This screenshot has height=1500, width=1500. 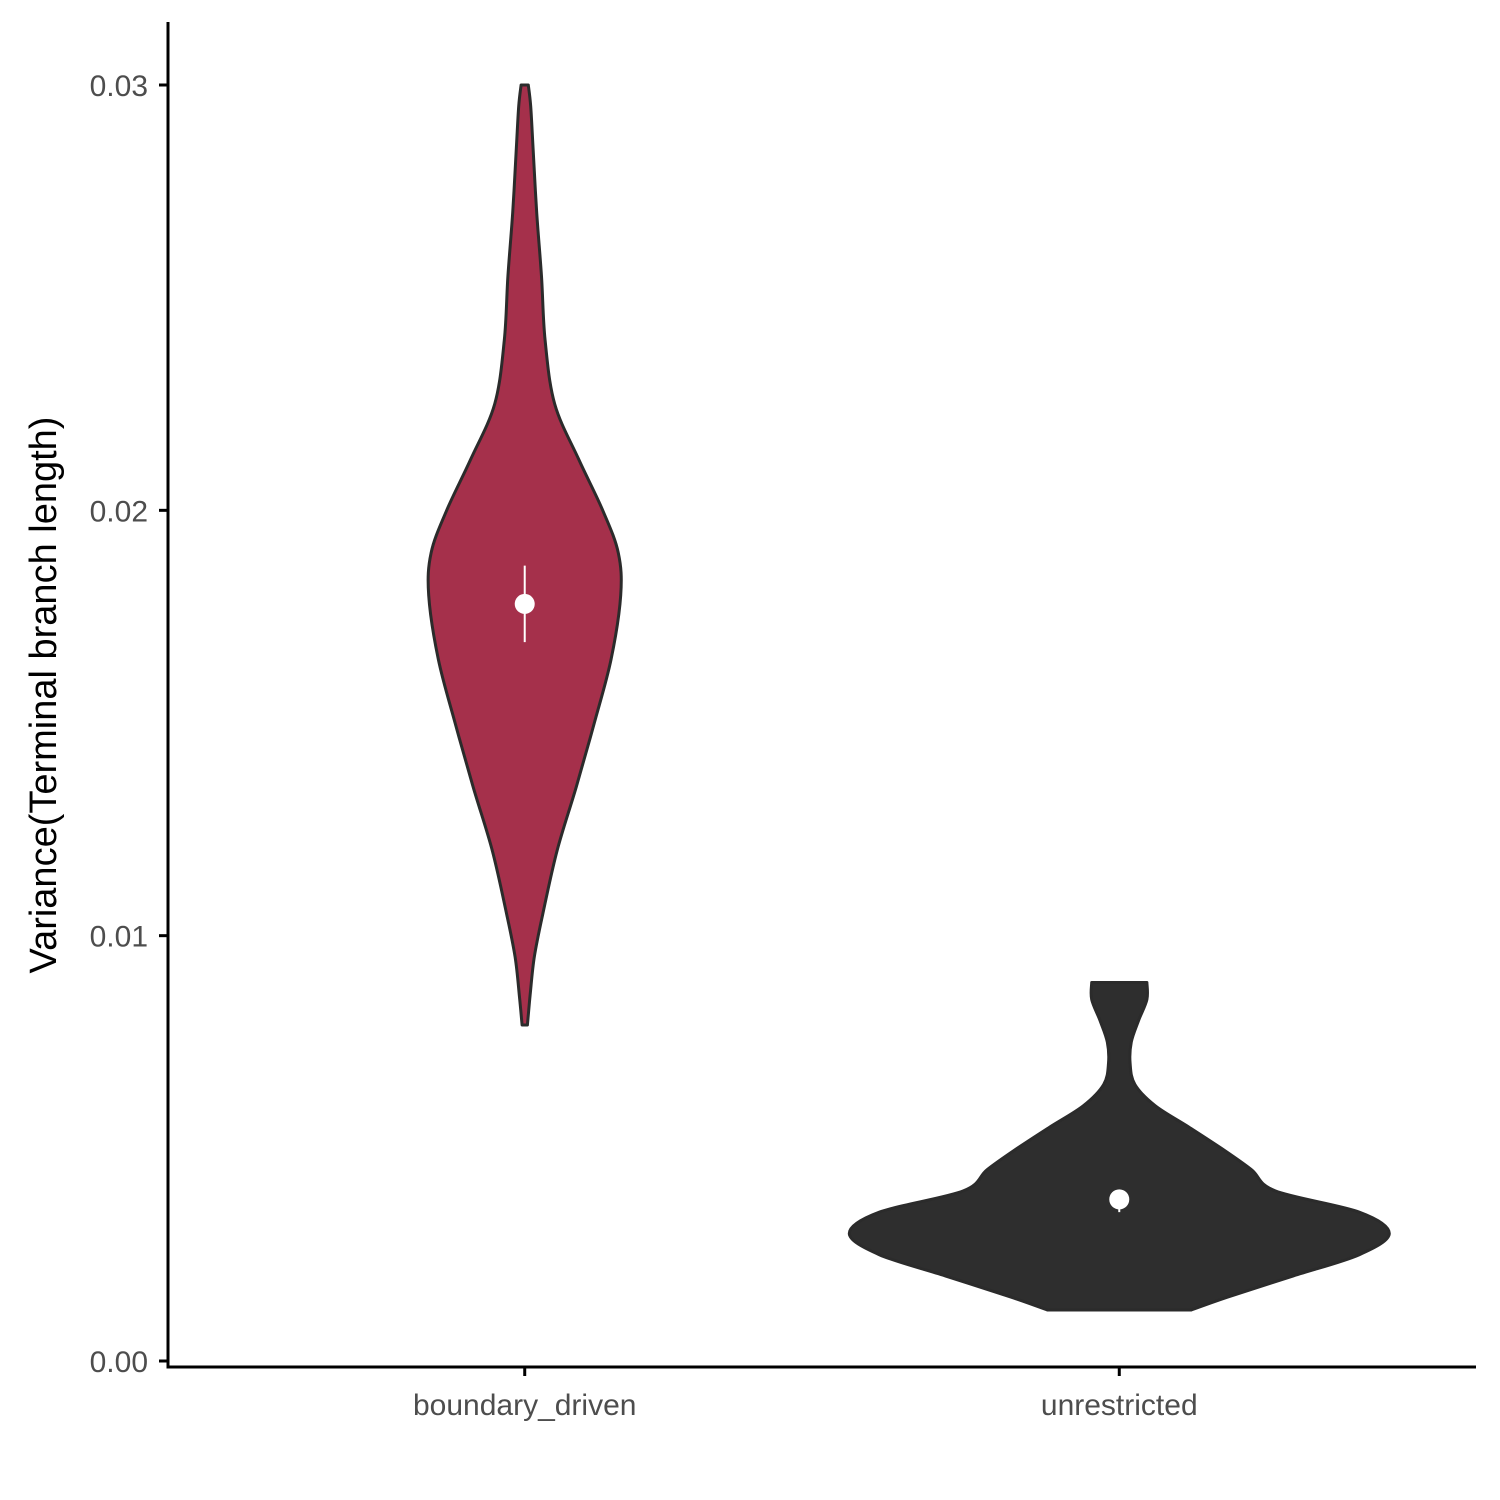 I want to click on y-tick-label: 0.00, so click(x=119, y=1362).